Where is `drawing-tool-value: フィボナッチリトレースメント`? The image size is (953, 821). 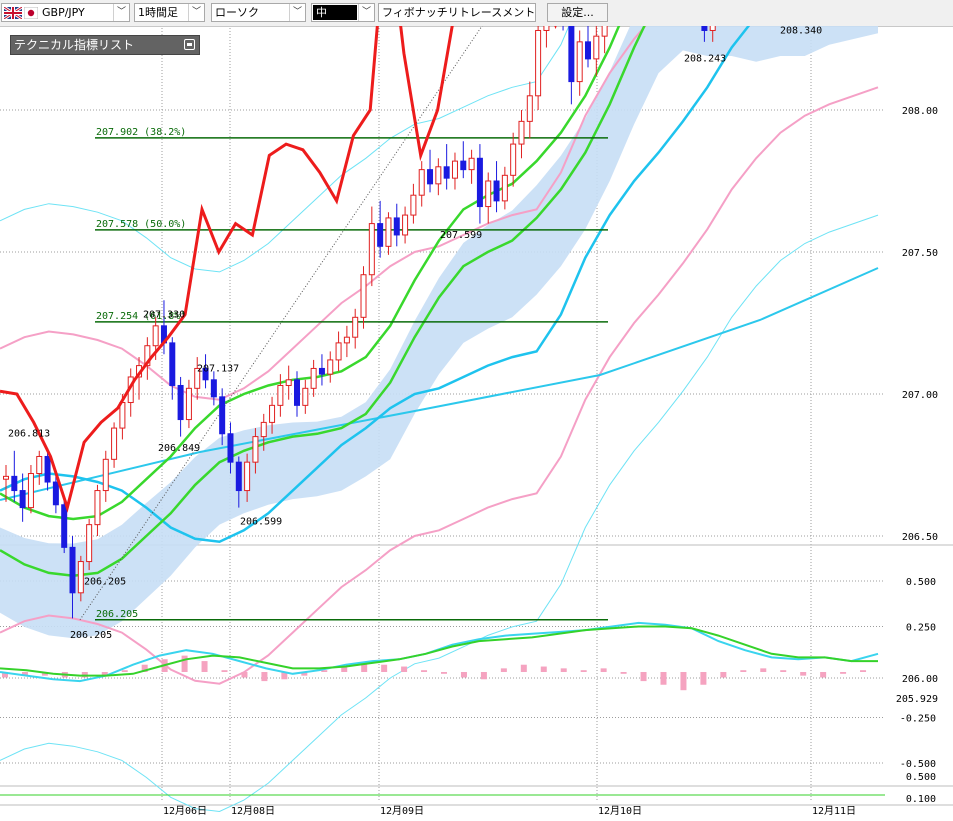 drawing-tool-value: フィボナッチリトレースメント is located at coordinates (459, 12).